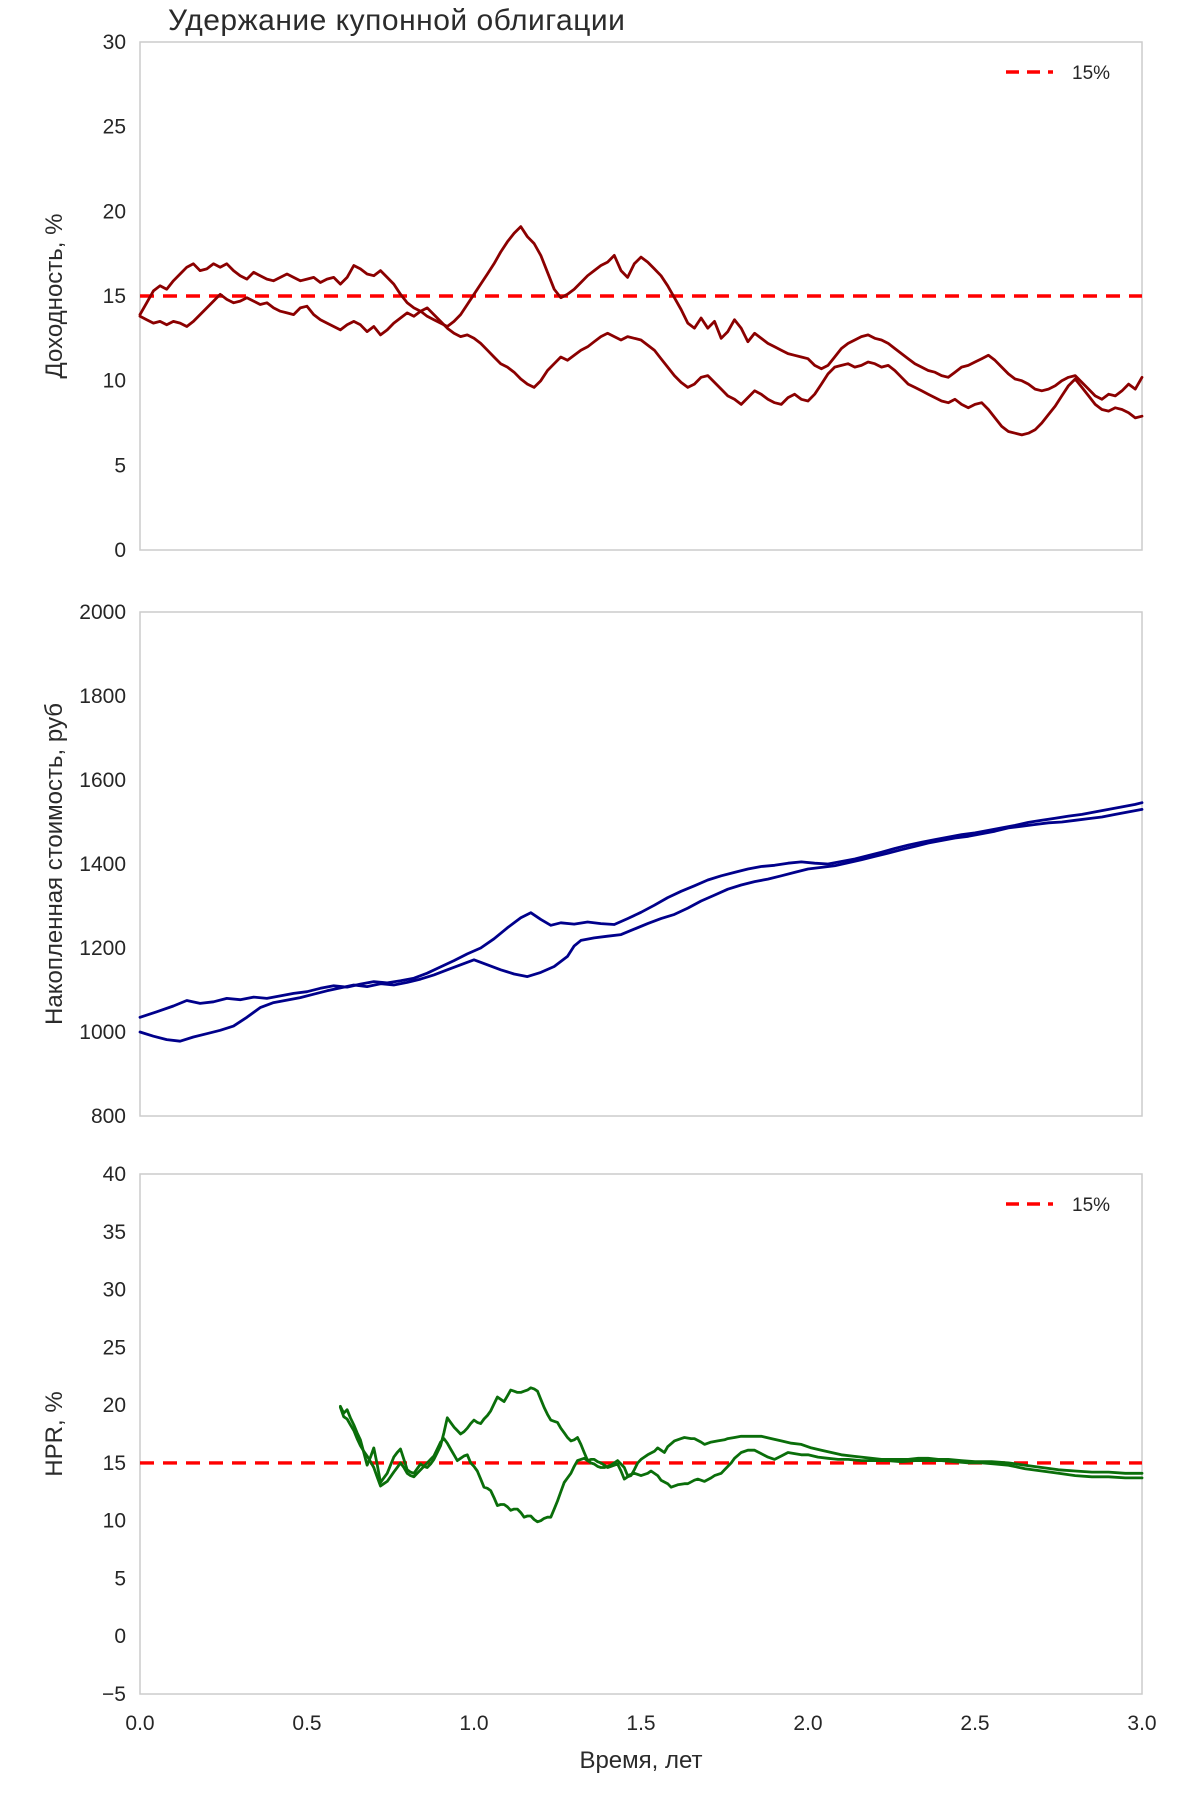 The width and height of the screenshot is (1200, 1800). Describe the element at coordinates (54, 1433) in the screenshot. I see `hpr-chart-y-axis-label: HPR, %` at that location.